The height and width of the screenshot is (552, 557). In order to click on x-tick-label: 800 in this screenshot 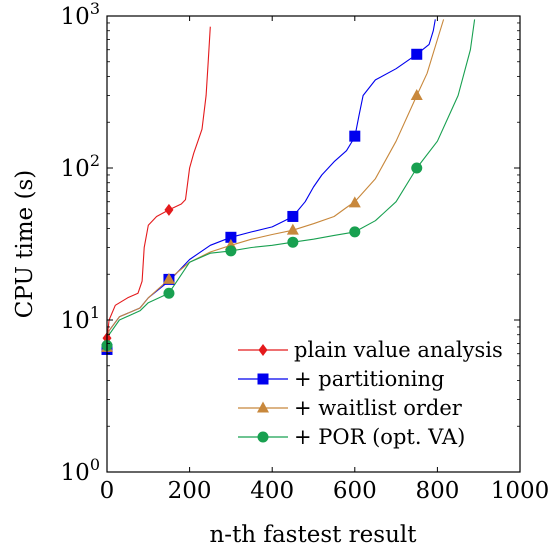, I will do `click(437, 491)`.